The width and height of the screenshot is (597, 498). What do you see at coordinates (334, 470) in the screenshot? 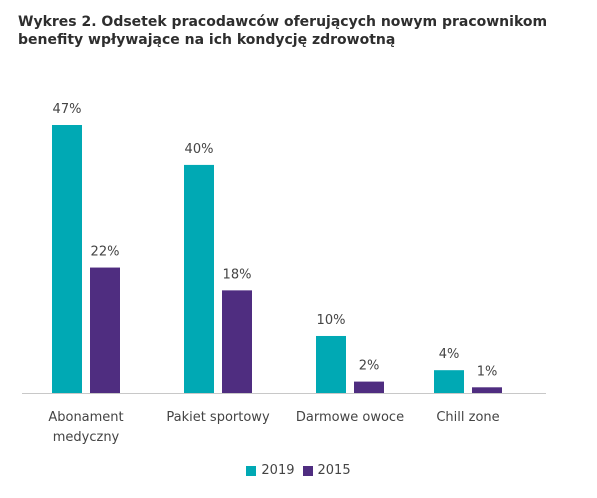
I see `legend-label-2015: 2015` at bounding box center [334, 470].